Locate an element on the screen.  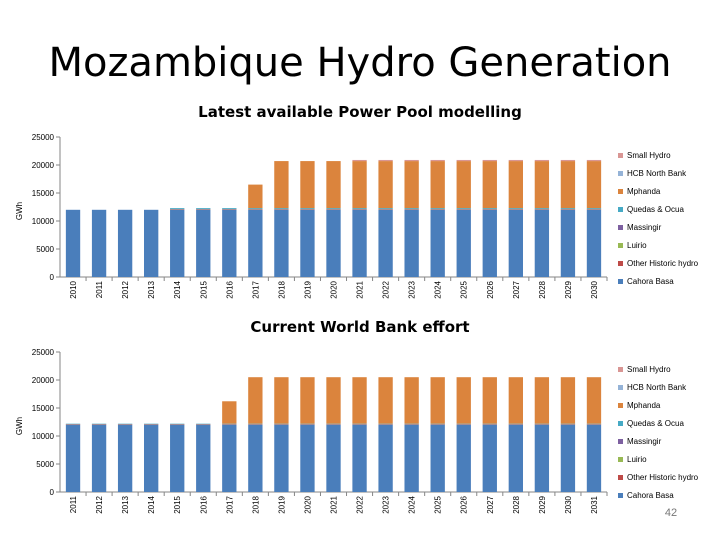
x-tick-label: 2031 is located at coordinates (594, 504).